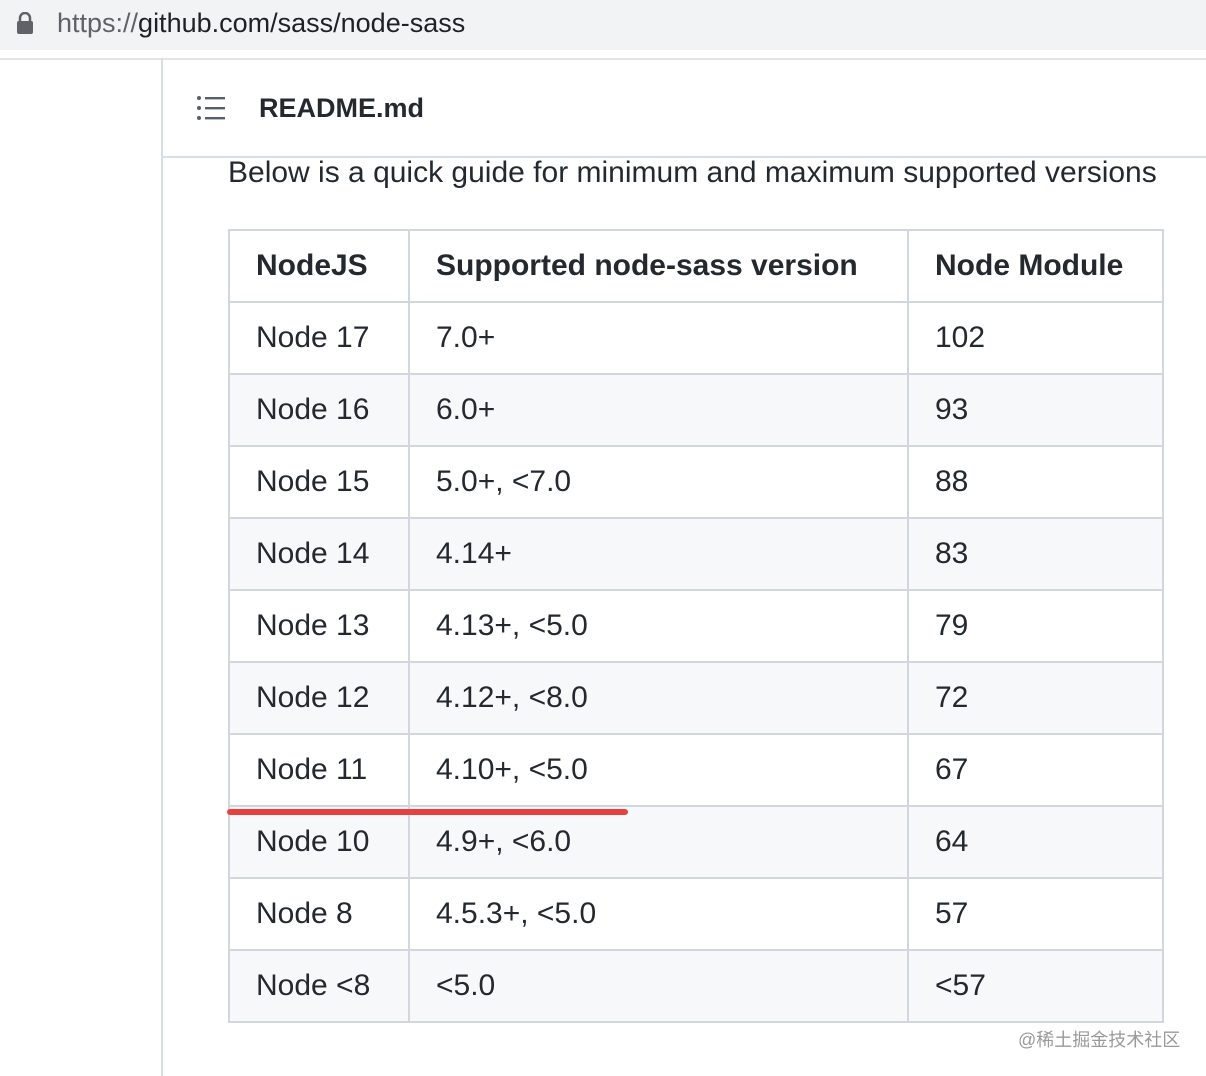 Image resolution: width=1206 pixels, height=1076 pixels. Describe the element at coordinates (603, 25) in the screenshot. I see `address-bar: https://github.com/sass/node-sass` at that location.